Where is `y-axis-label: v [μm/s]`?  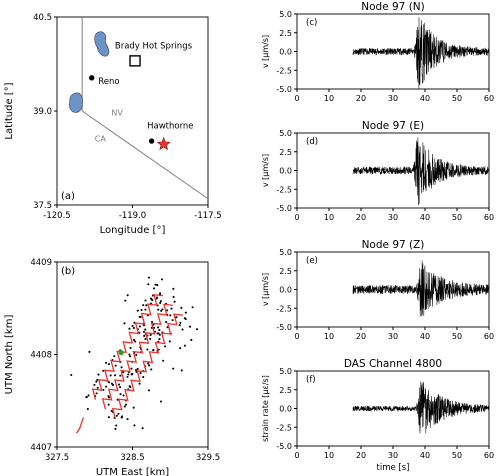
y-axis-label: v [μm/s] is located at coordinates (265, 51).